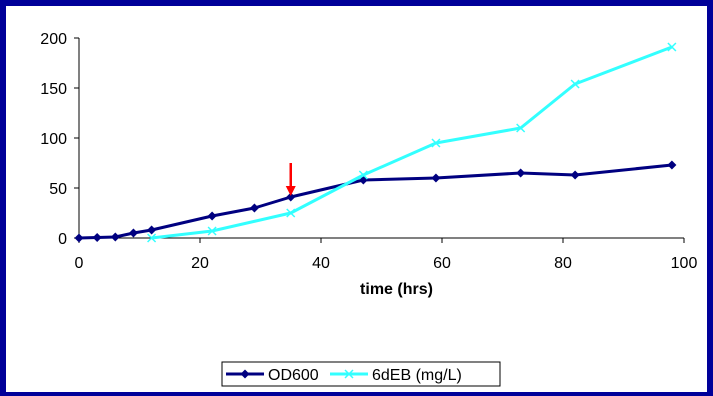  I want to click on annotation-layer, so click(290, 179).